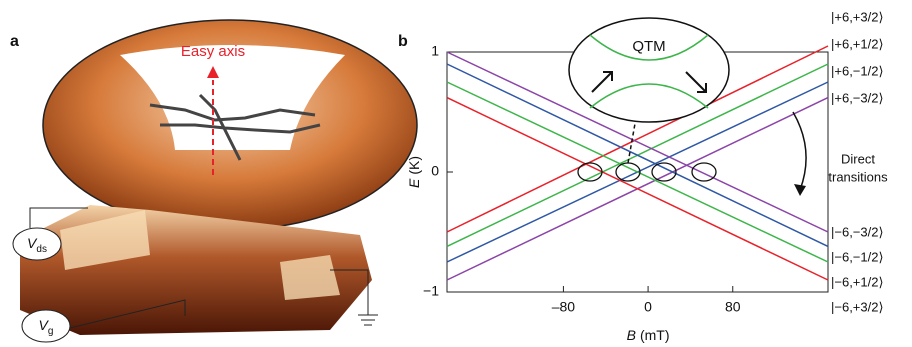 The width and height of the screenshot is (912, 347). What do you see at coordinates (857, 16) in the screenshot?
I see `state-label: |+6,+3/2⟩` at bounding box center [857, 16].